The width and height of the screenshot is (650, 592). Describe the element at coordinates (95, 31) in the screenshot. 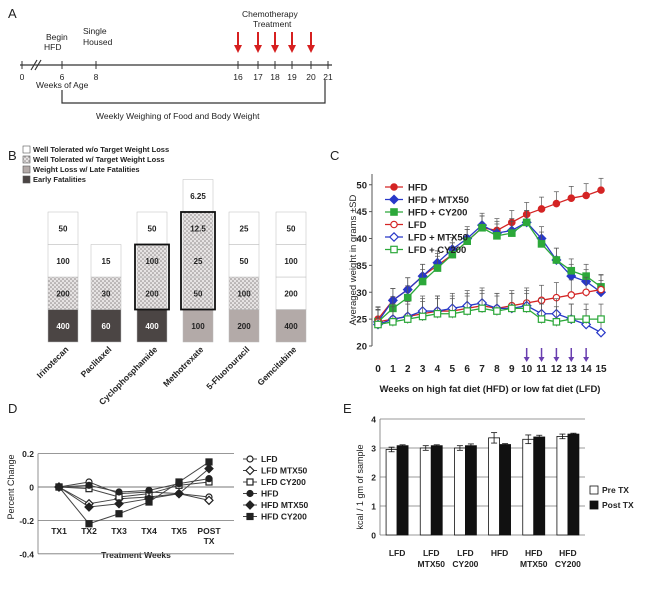

I see `single-housed-label-1: Single` at that location.